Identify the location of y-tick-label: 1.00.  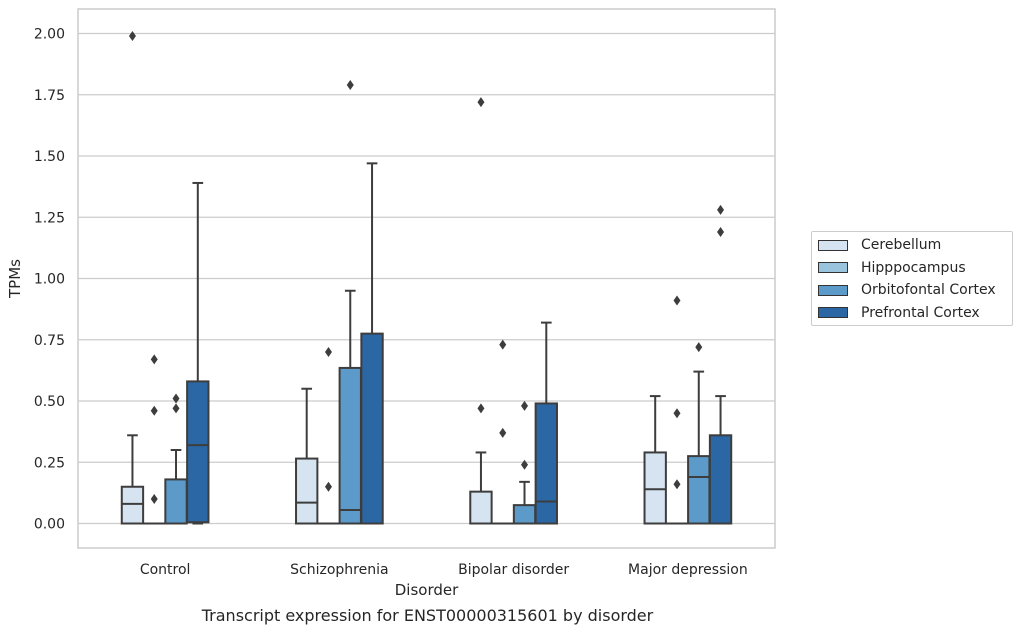
(49, 280).